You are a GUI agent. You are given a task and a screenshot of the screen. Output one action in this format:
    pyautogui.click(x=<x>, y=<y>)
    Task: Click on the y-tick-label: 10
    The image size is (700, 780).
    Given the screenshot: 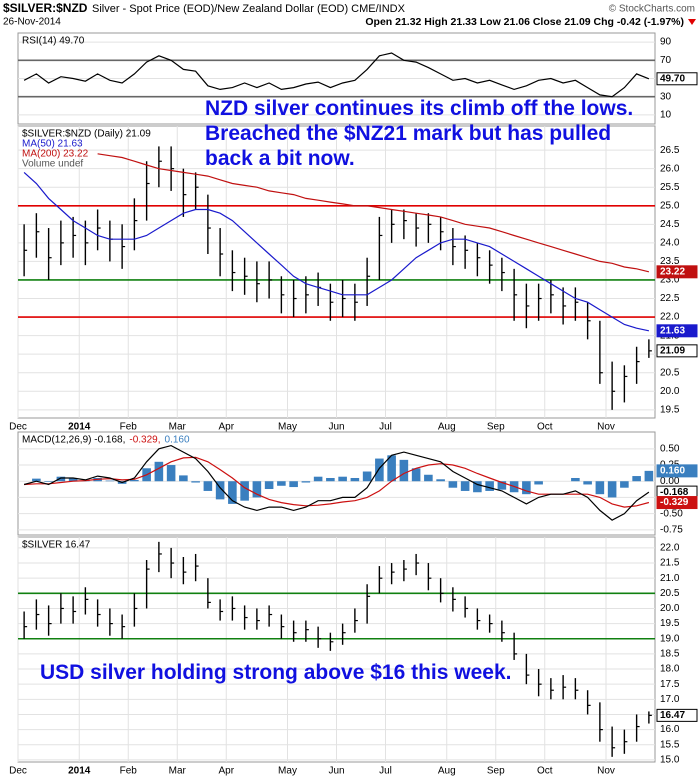 What is the action you would take?
    pyautogui.click(x=666, y=115)
    